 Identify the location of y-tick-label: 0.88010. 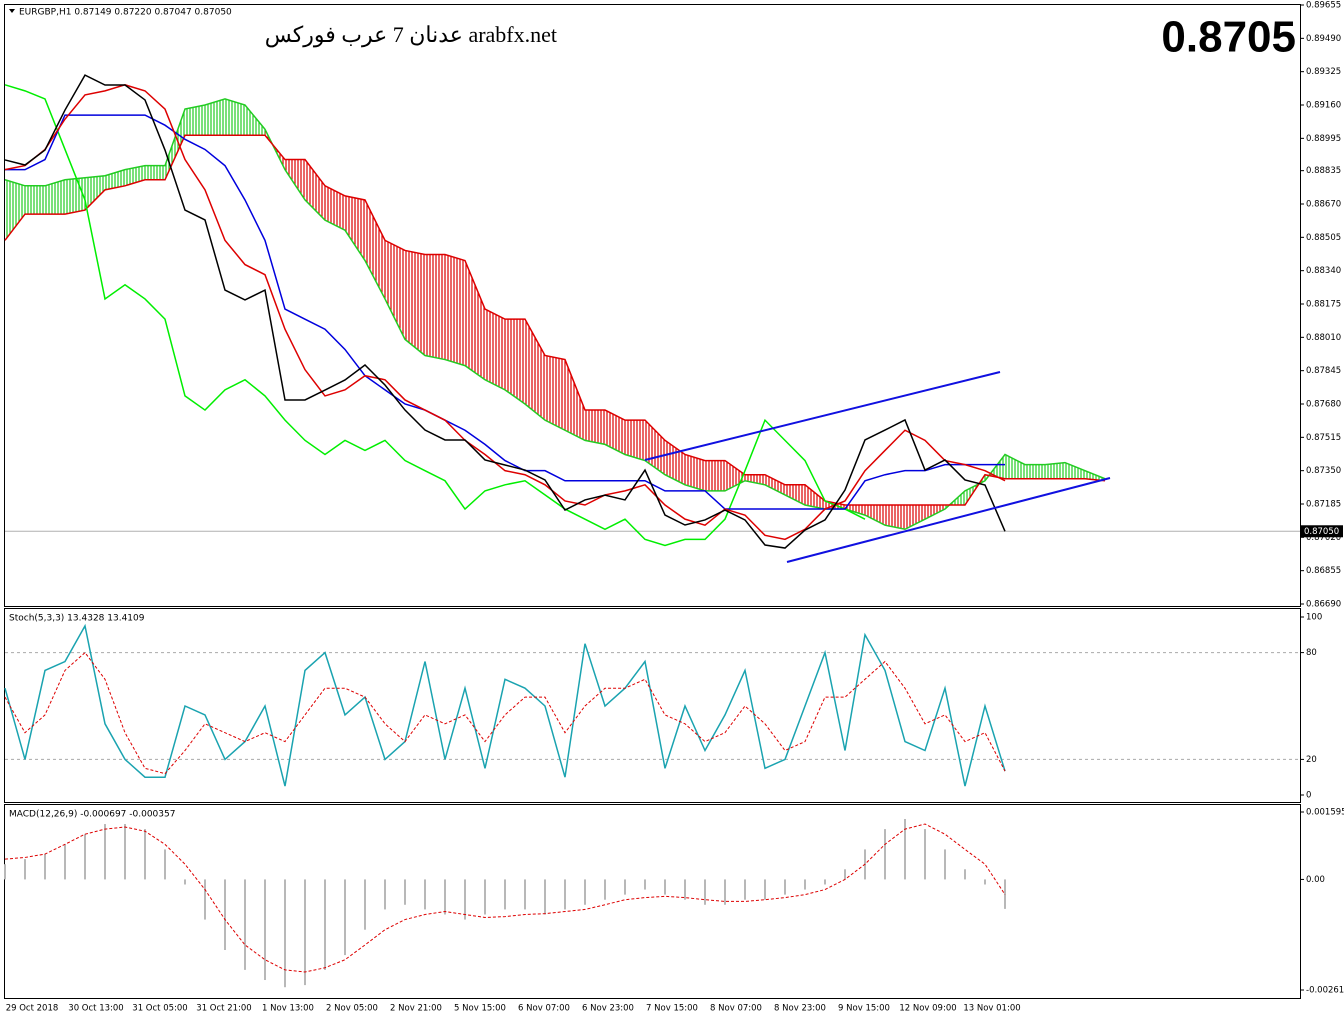
(1323, 338).